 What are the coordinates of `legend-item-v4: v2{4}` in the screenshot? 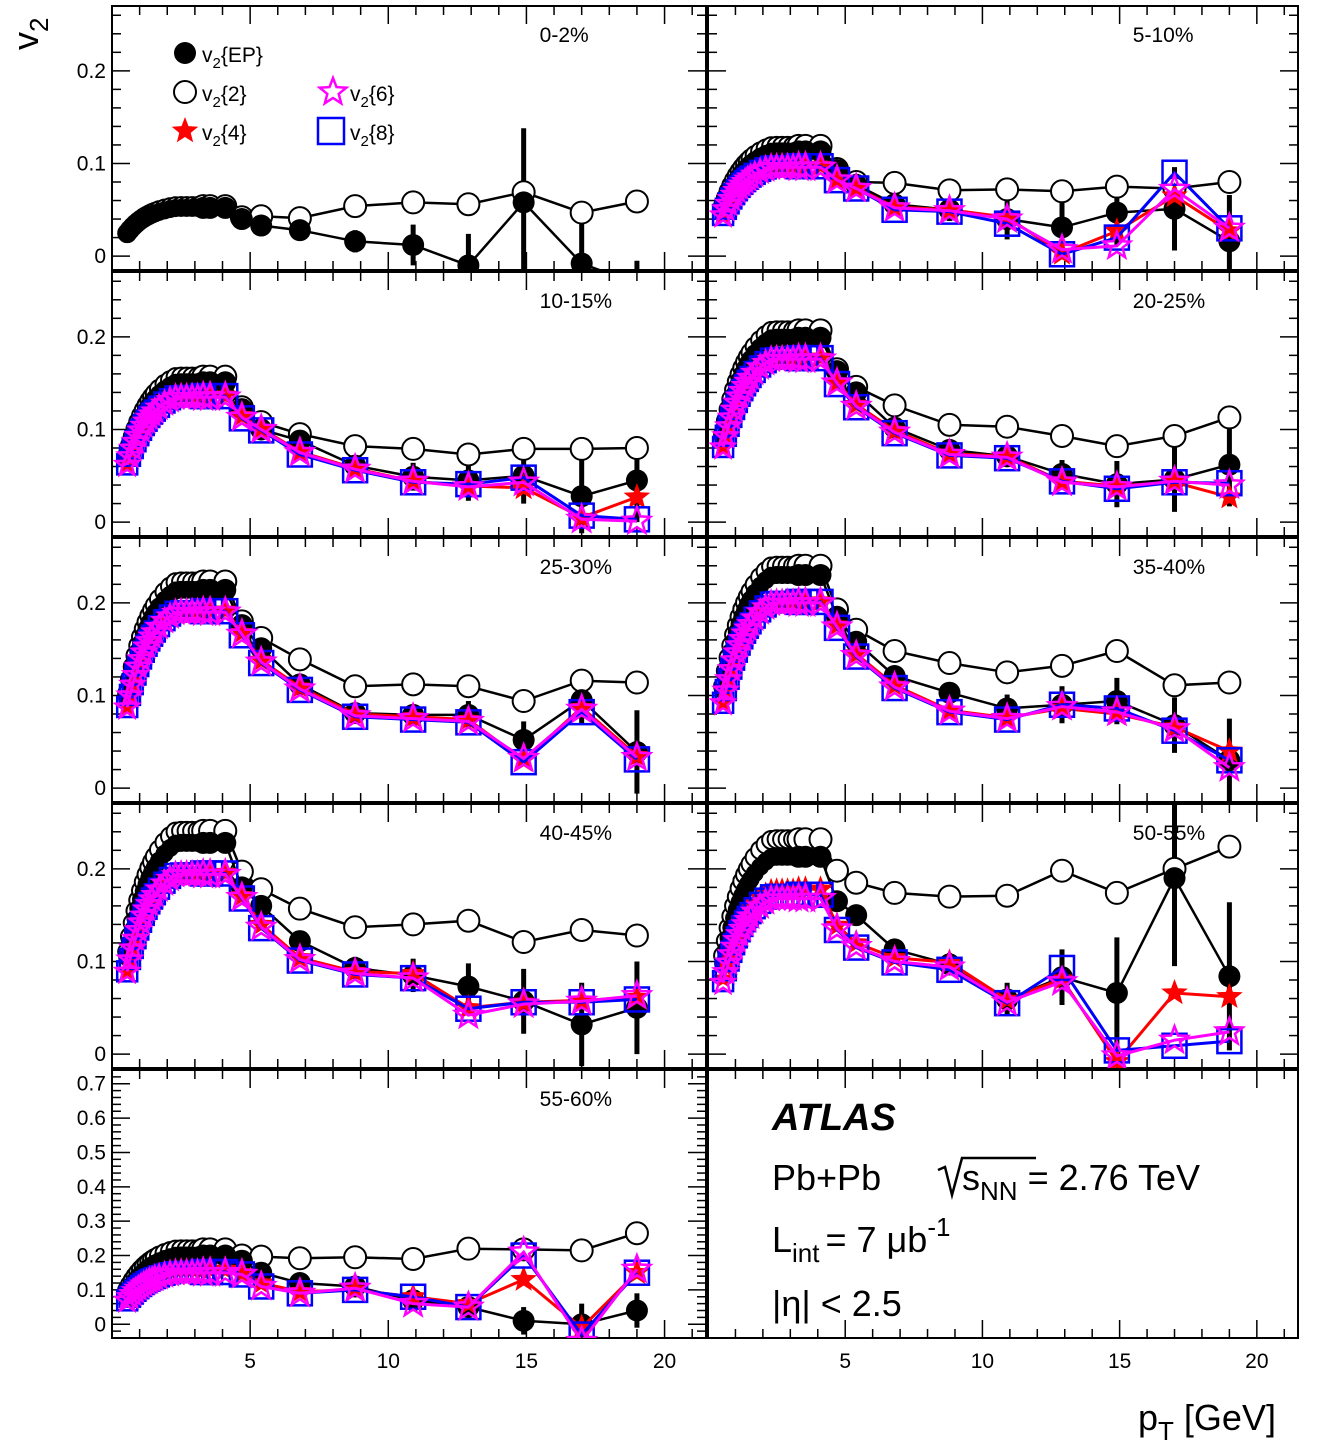 It's located at (209, 133).